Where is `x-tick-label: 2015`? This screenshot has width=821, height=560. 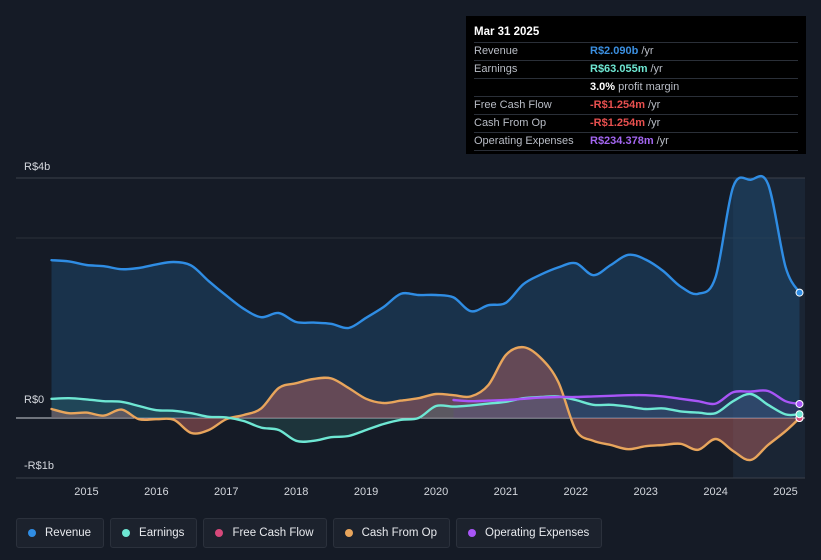 x-tick-label: 2015 is located at coordinates (86, 492).